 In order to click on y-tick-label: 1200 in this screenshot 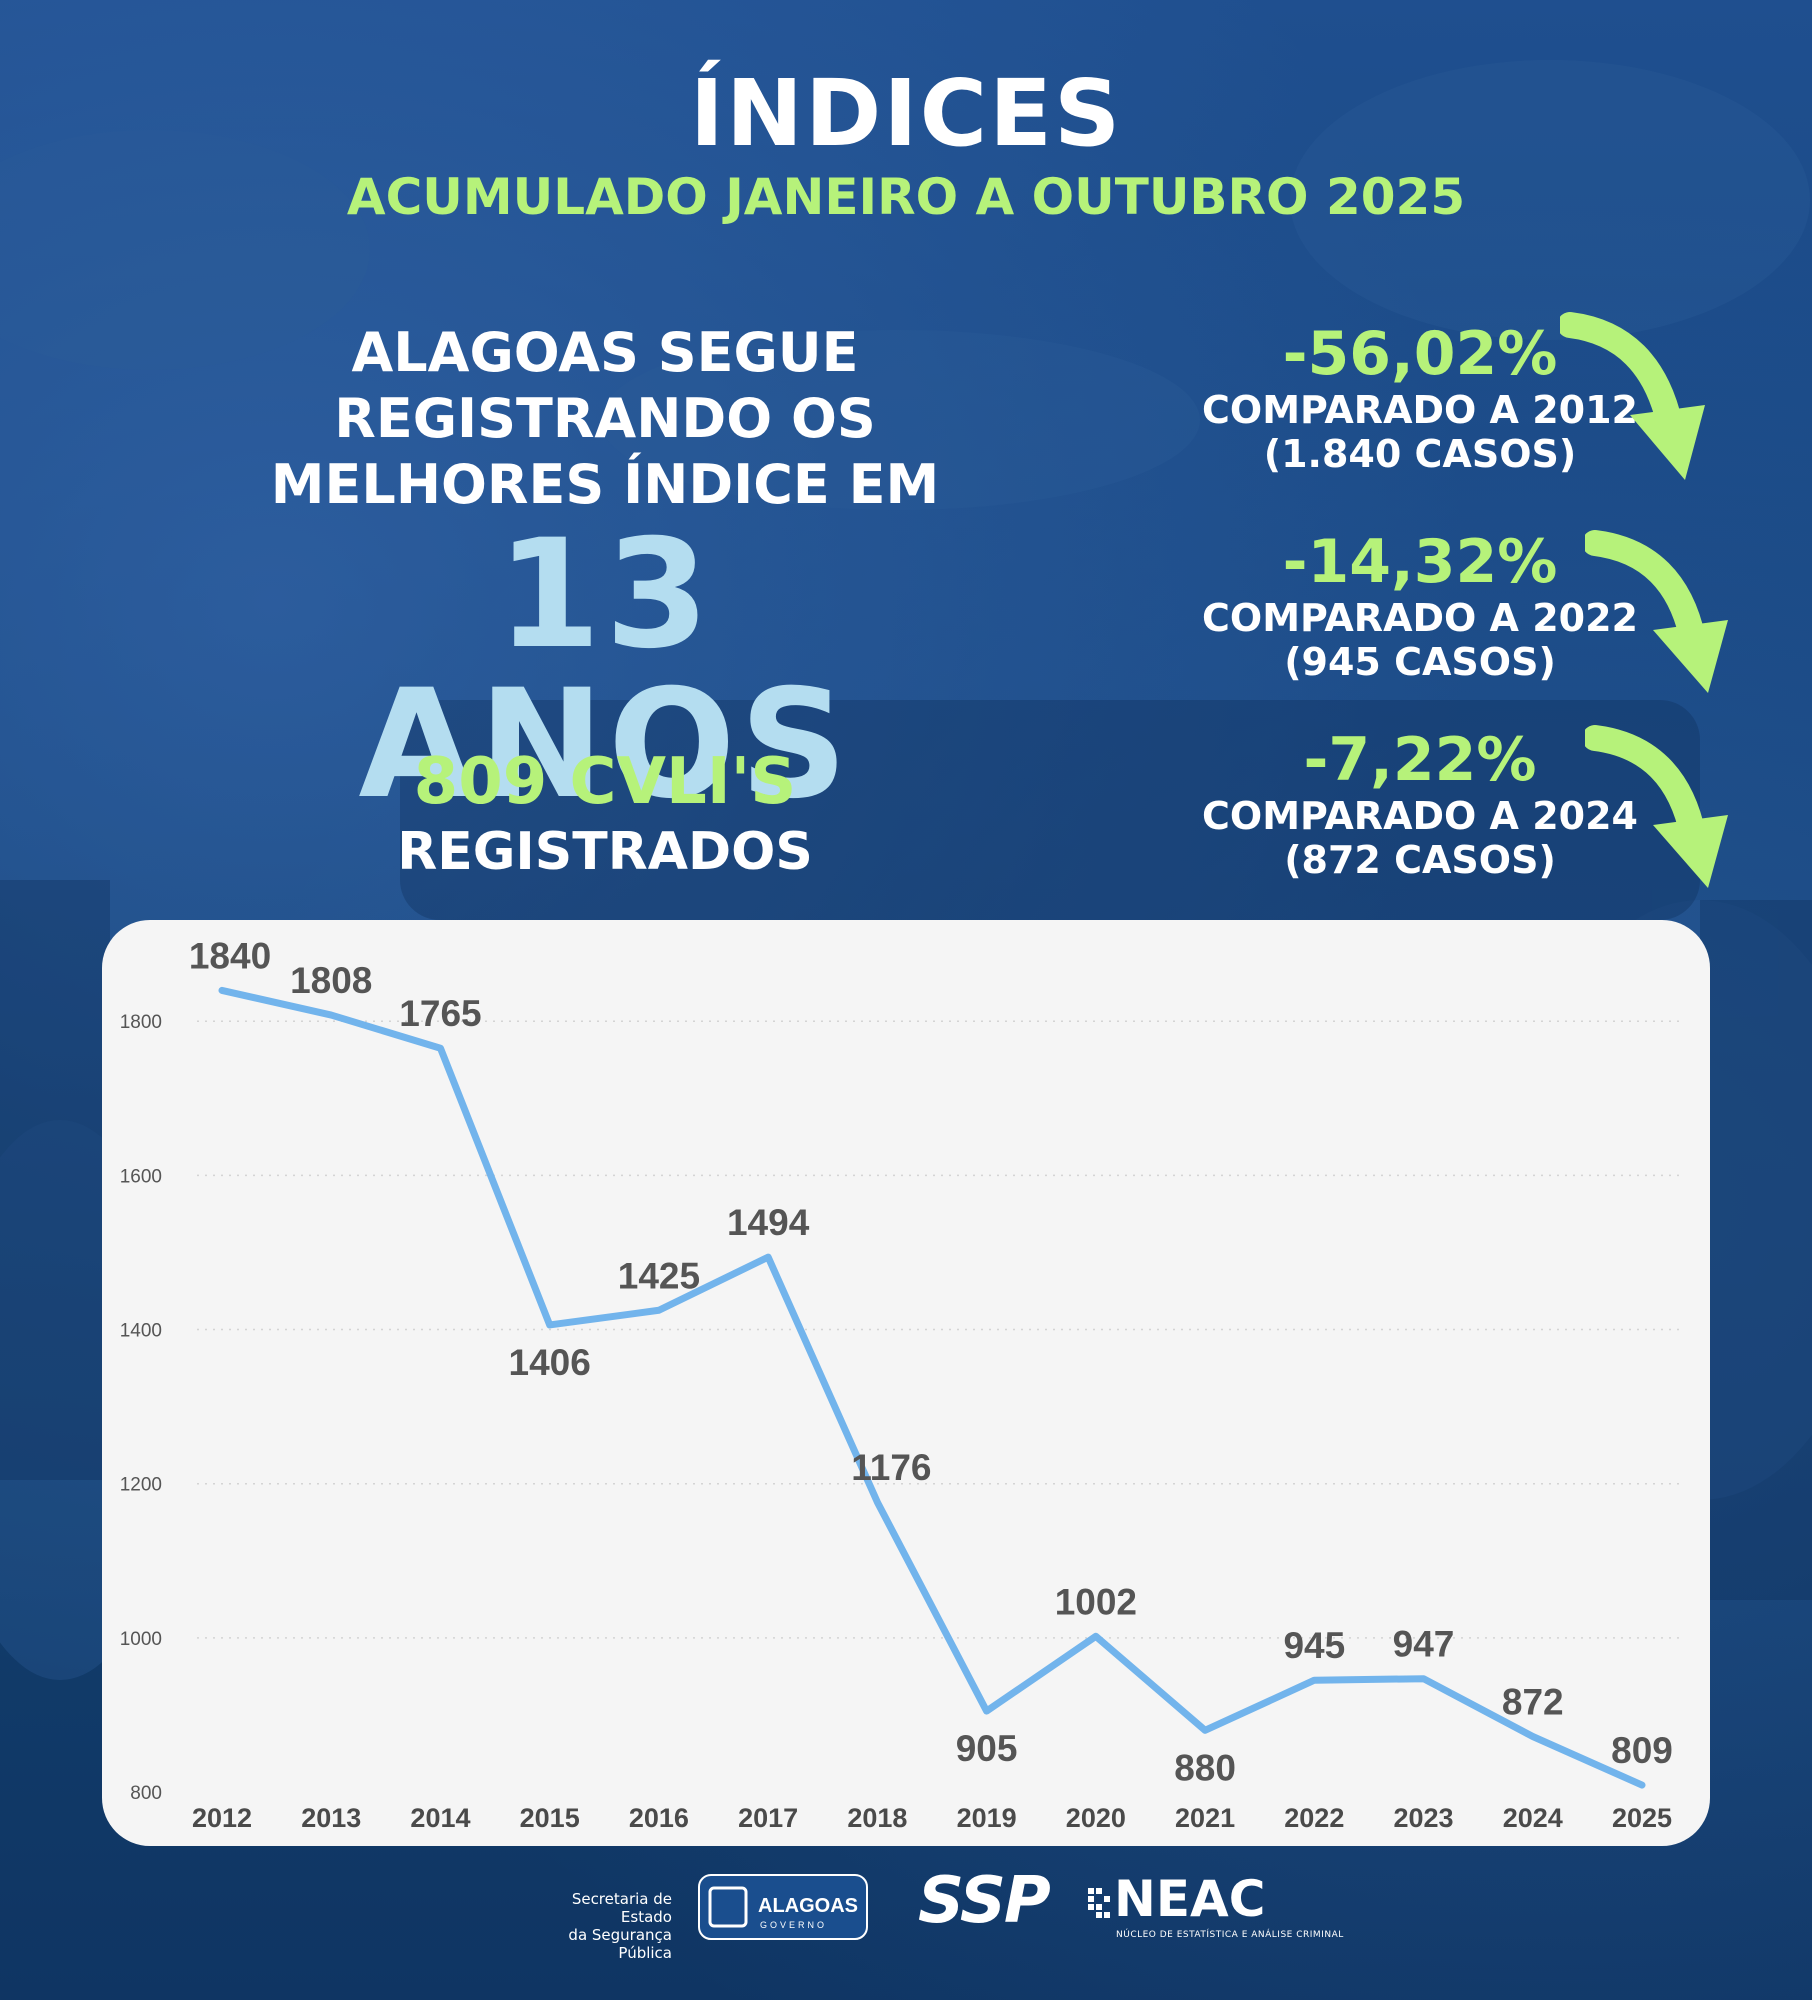, I will do `click(141, 1485)`.